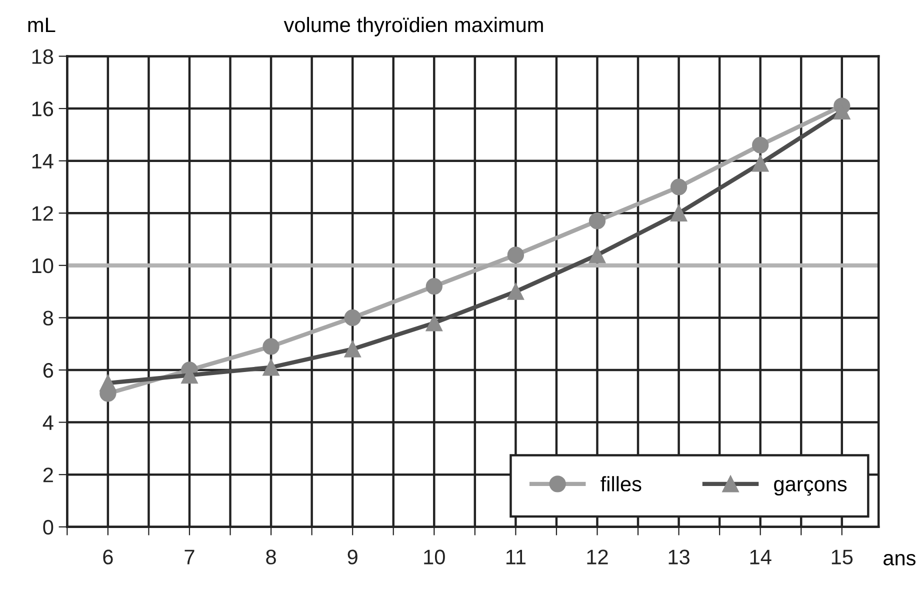 The image size is (920, 592). I want to click on y-tick-label: 18, so click(43, 56).